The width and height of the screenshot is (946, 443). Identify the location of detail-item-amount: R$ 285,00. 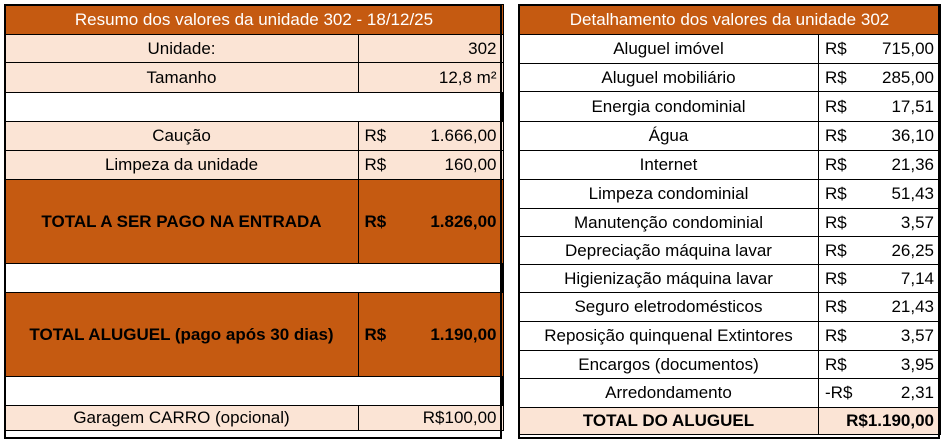
(879, 77).